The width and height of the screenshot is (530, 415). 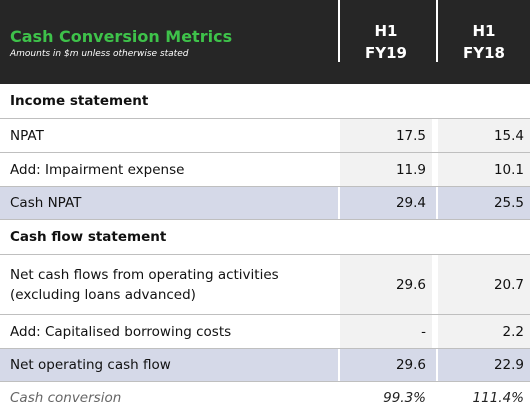 I want to click on value: 10.1, so click(x=508, y=169).